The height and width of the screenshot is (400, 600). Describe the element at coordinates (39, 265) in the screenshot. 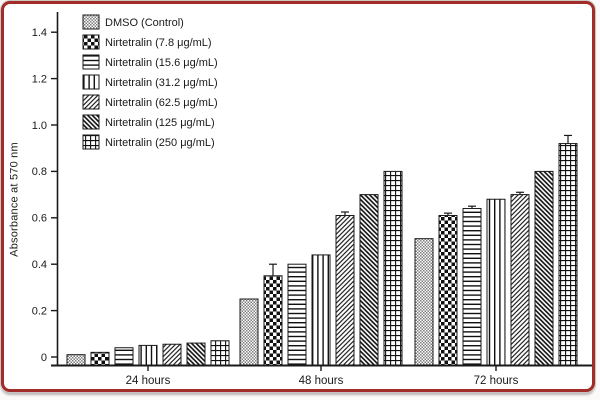

I see `y-tick-label: 0.4` at that location.